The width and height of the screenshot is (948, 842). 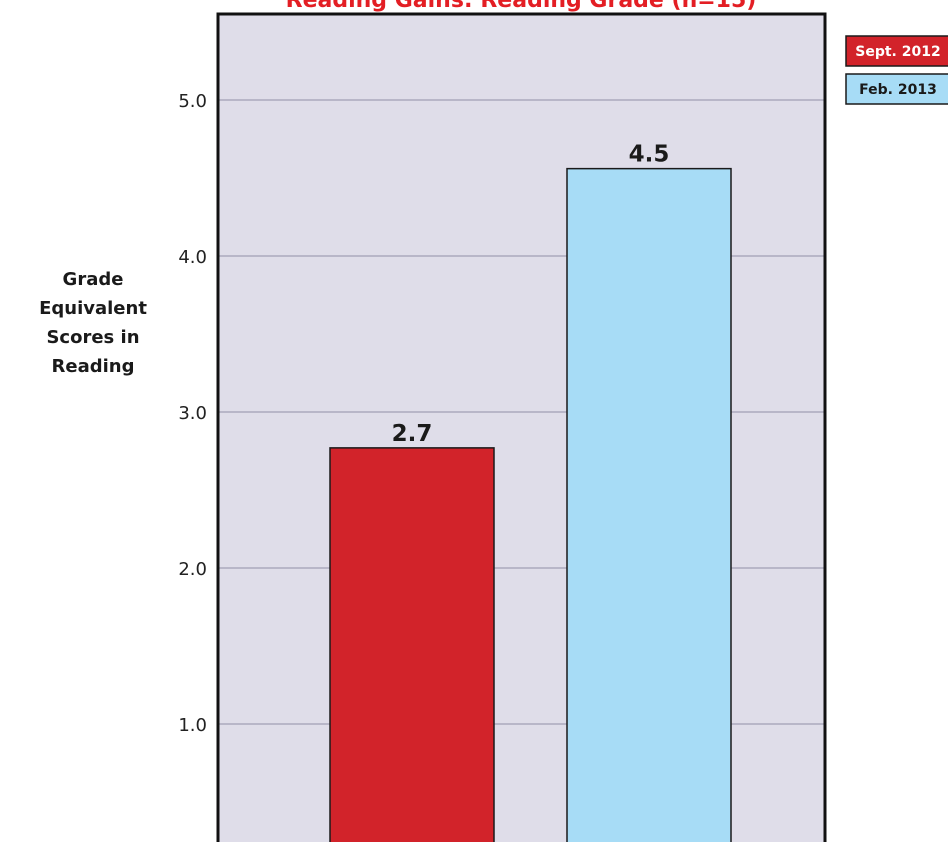 I want to click on y-axis-label-line: Grade, so click(x=93, y=279).